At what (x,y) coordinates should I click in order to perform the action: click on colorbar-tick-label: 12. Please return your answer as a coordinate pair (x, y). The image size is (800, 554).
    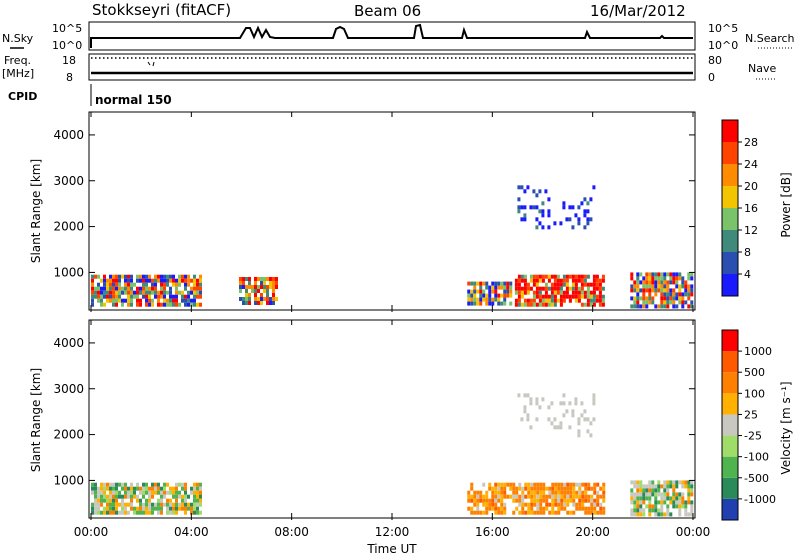
    Looking at the image, I should click on (751, 230).